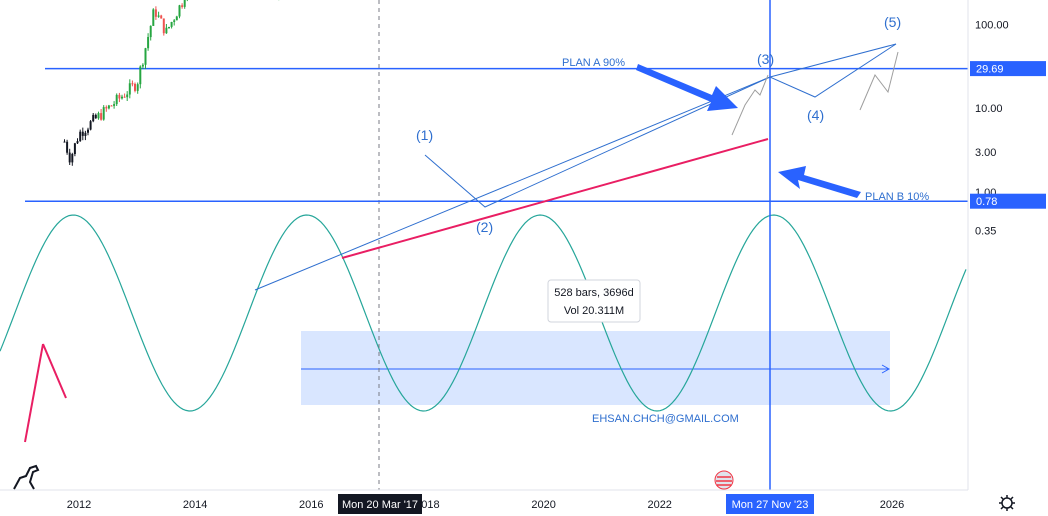 Image resolution: width=1048 pixels, height=516 pixels. Describe the element at coordinates (543, 505) in the screenshot. I see `time-axis-tick-label: 2020` at that location.